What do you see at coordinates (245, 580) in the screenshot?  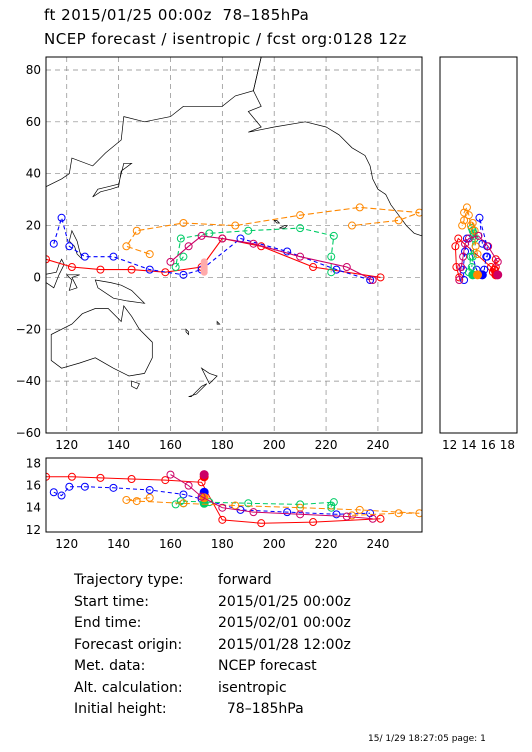 I see `info-value: forward` at bounding box center [245, 580].